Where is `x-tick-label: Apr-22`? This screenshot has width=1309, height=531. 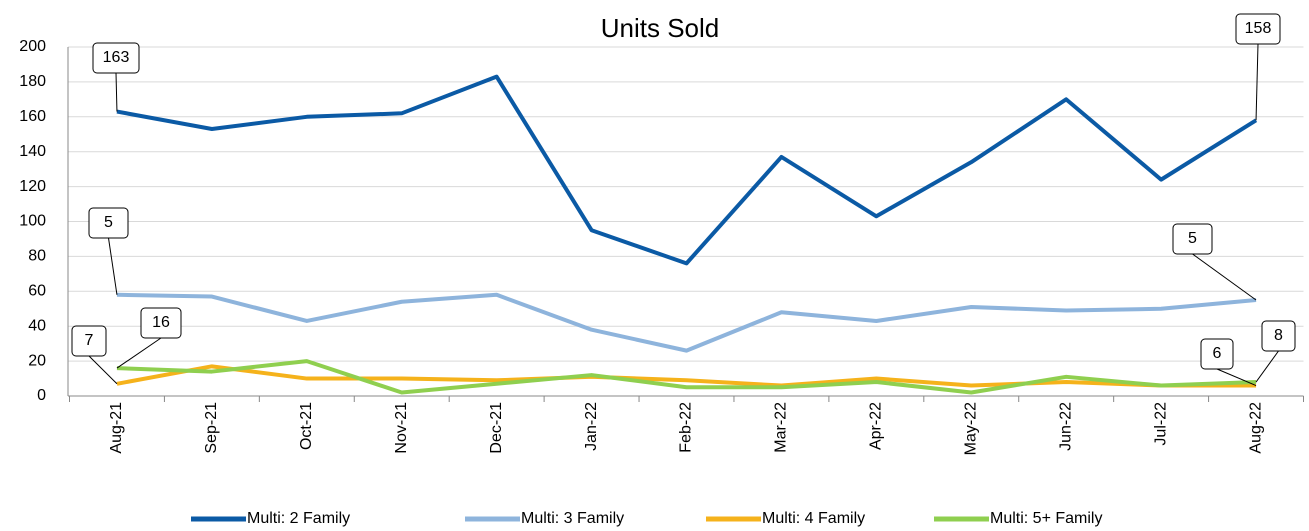
x-tick-label: Apr-22 is located at coordinates (876, 426).